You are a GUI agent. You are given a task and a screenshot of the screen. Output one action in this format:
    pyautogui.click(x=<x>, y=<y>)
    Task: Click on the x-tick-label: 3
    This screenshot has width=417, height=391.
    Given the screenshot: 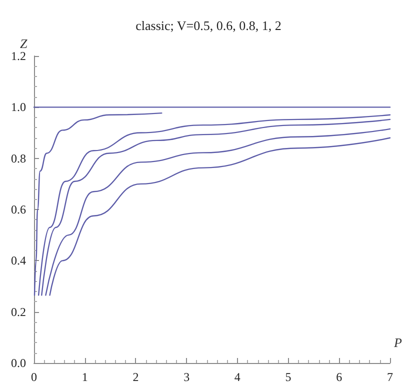 What is the action you would take?
    pyautogui.click(x=187, y=377)
    